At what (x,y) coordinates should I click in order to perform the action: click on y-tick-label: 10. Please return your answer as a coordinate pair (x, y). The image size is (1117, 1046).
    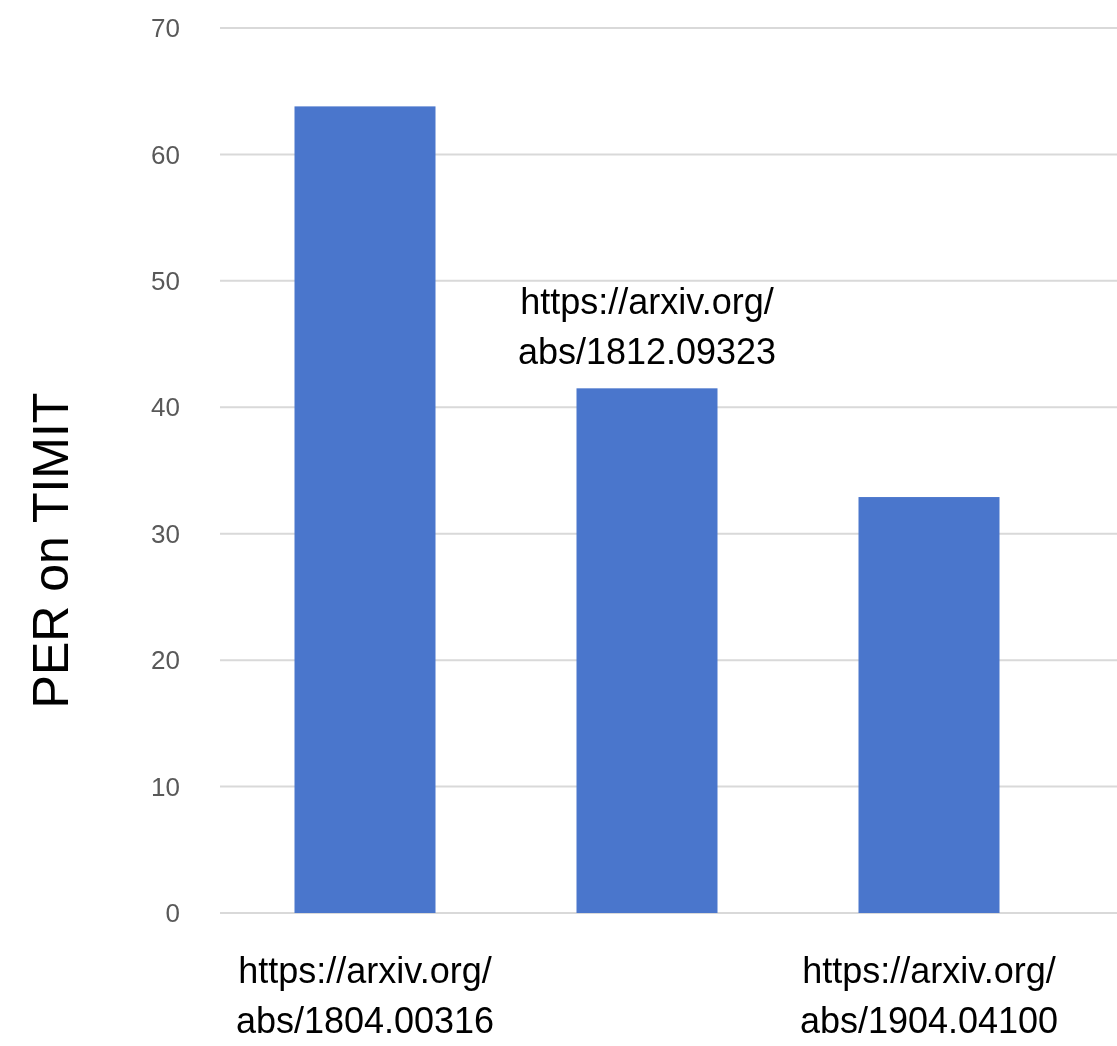
    Looking at the image, I should click on (165, 786).